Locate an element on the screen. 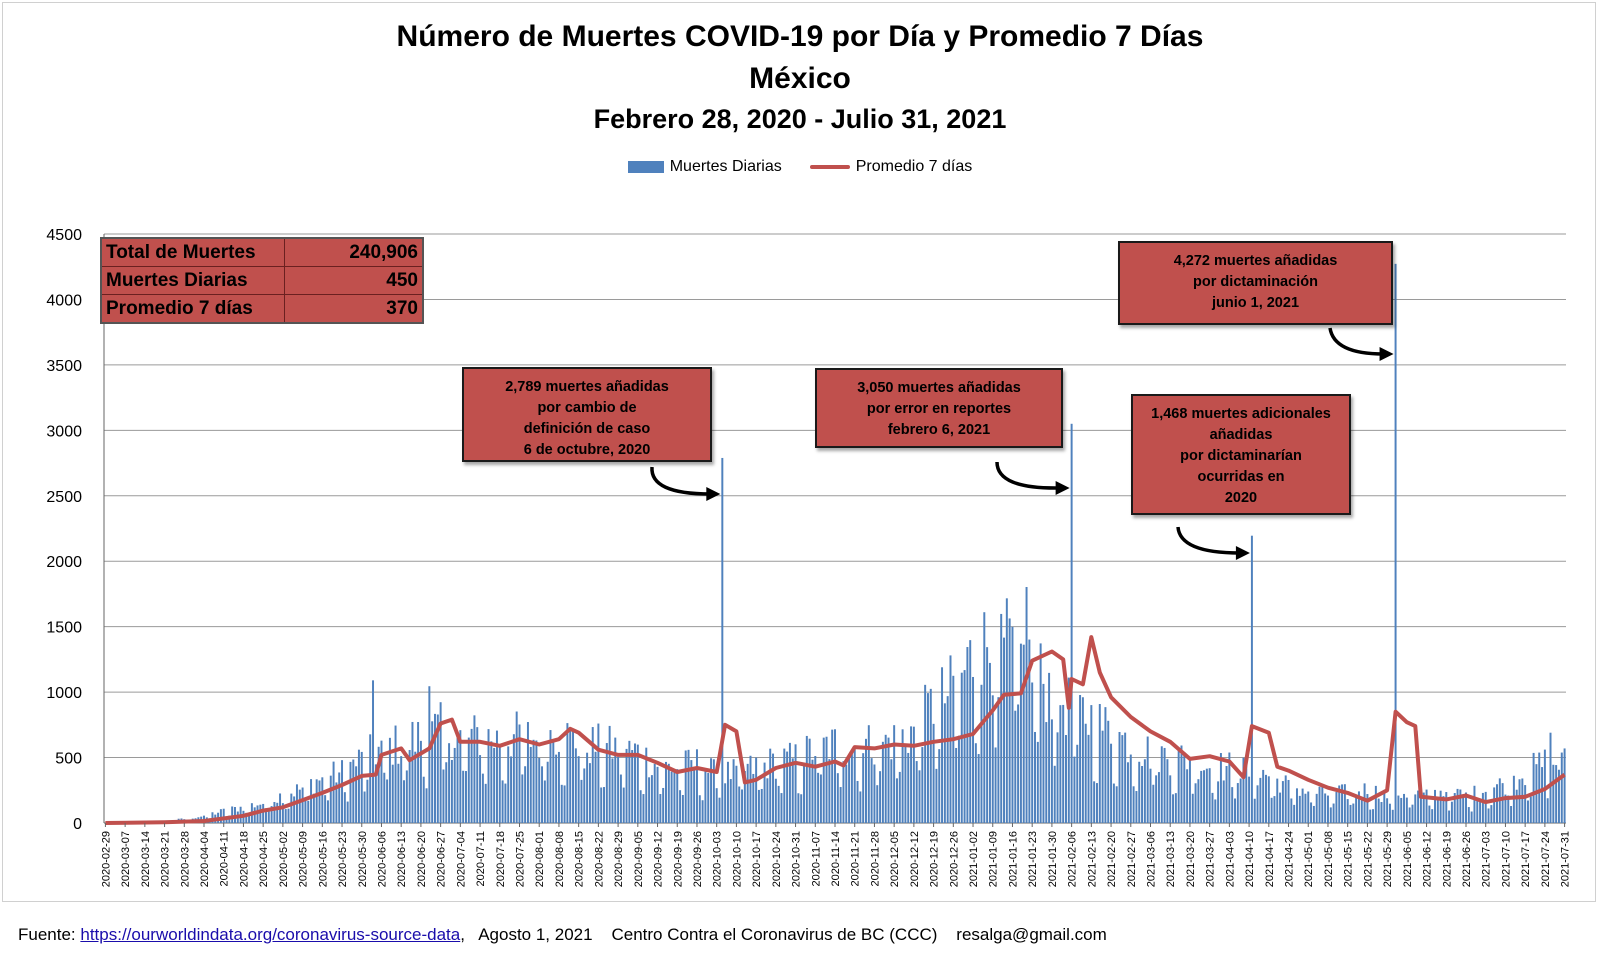 The height and width of the screenshot is (956, 1600). x-tick-label: 2020-09-19 is located at coordinates (678, 859).